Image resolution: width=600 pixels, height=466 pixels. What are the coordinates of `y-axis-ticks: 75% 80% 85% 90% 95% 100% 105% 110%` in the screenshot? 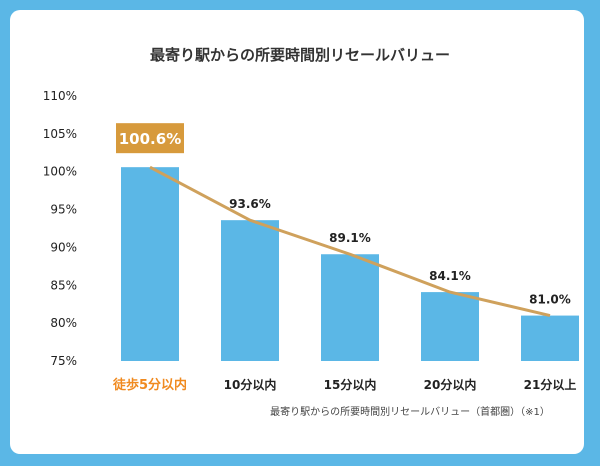 It's located at (60, 228).